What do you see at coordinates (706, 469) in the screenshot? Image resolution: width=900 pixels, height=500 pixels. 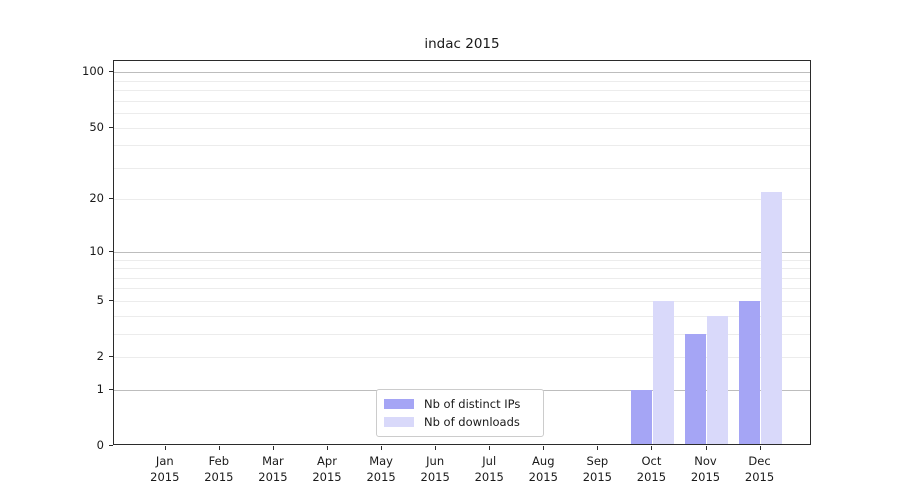 I see `x-tick-label: Nov 2015` at bounding box center [706, 469].